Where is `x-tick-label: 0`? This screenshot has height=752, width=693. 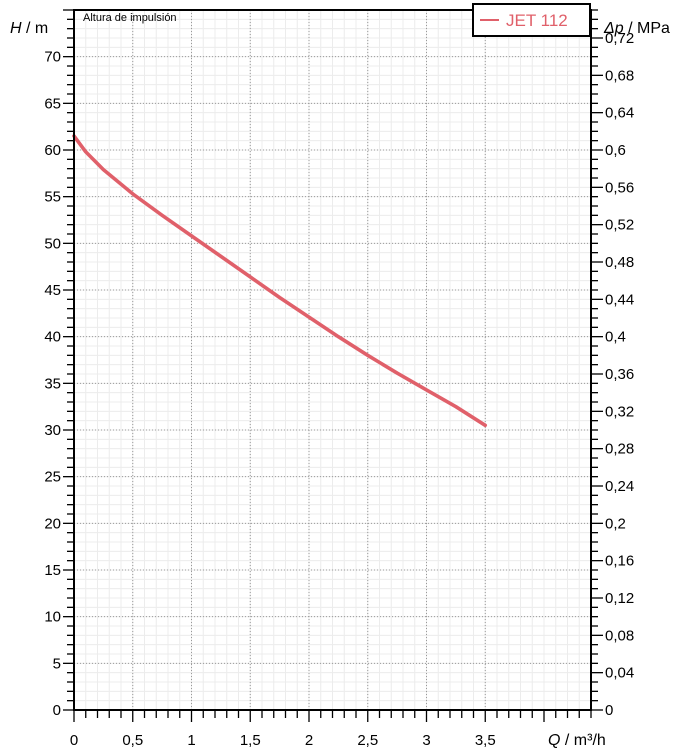
x-tick-label: 0 is located at coordinates (74, 740).